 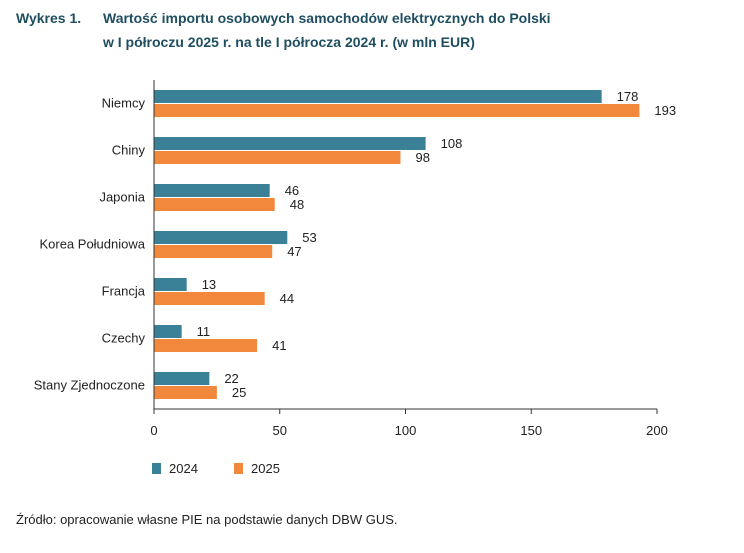 What do you see at coordinates (265, 468) in the screenshot?
I see `legend-label-2025: 2025` at bounding box center [265, 468].